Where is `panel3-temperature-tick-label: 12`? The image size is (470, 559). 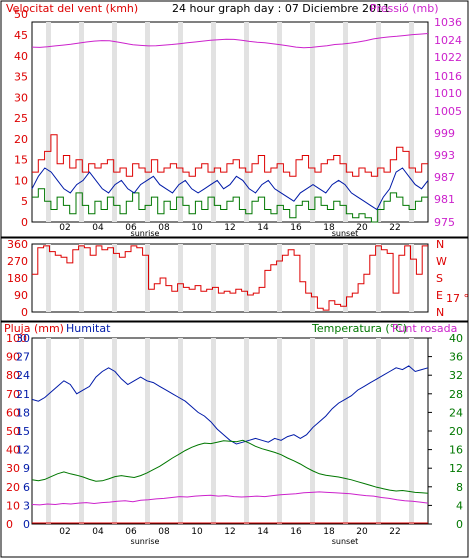
panel3-temperature-tick-label: 12 is located at coordinates (456, 468).